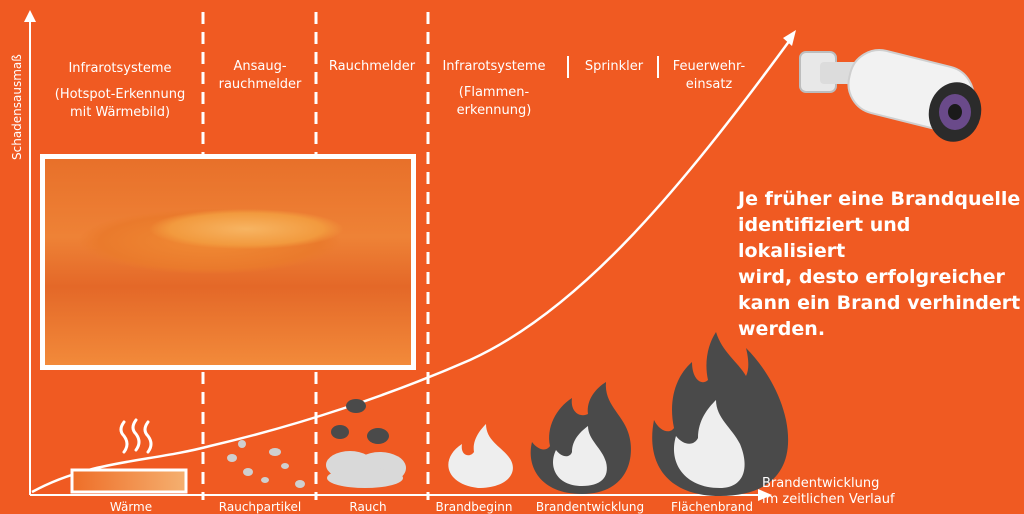  What do you see at coordinates (712, 507) in the screenshot?
I see `stage-full-fire: Flächenbrand` at bounding box center [712, 507].